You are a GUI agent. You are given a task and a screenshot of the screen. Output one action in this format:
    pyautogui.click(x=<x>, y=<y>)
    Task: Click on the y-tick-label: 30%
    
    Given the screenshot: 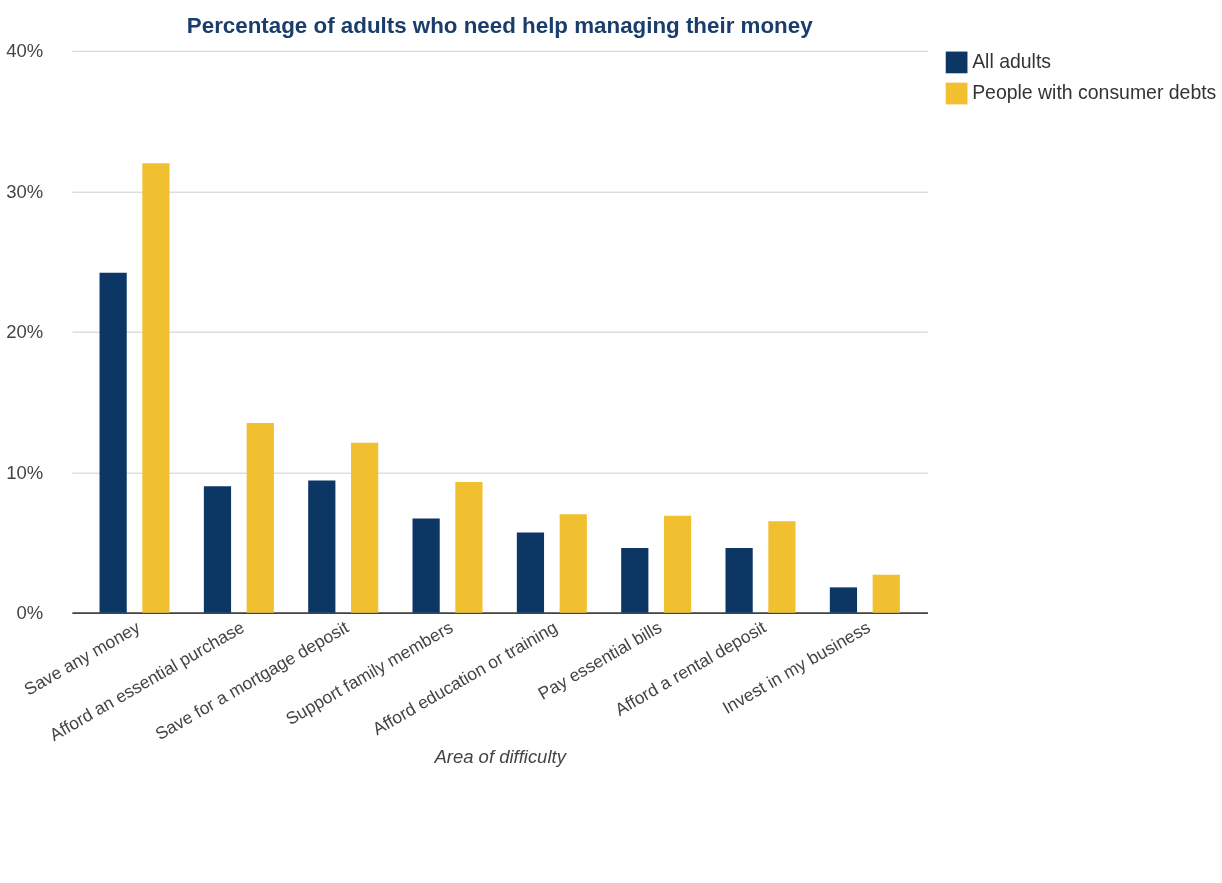 What is the action you would take?
    pyautogui.click(x=25, y=191)
    